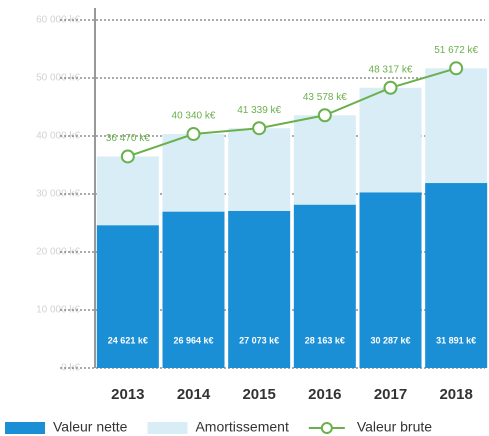 The height and width of the screenshot is (436, 489). What do you see at coordinates (391, 69) in the screenshot?
I see `line-value-label: 48 317 k€` at bounding box center [391, 69].